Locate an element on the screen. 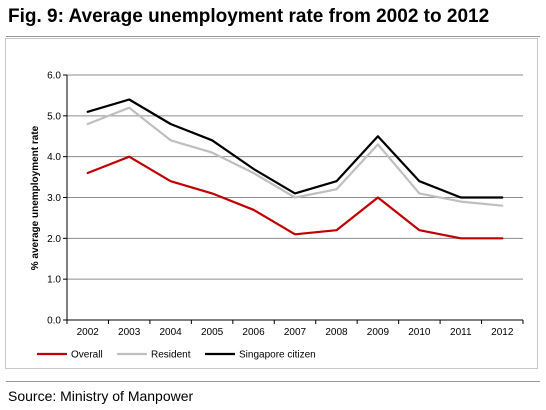 This screenshot has width=546, height=410. legend-label-singapore-citizen: Singapore citizen is located at coordinates (277, 355).